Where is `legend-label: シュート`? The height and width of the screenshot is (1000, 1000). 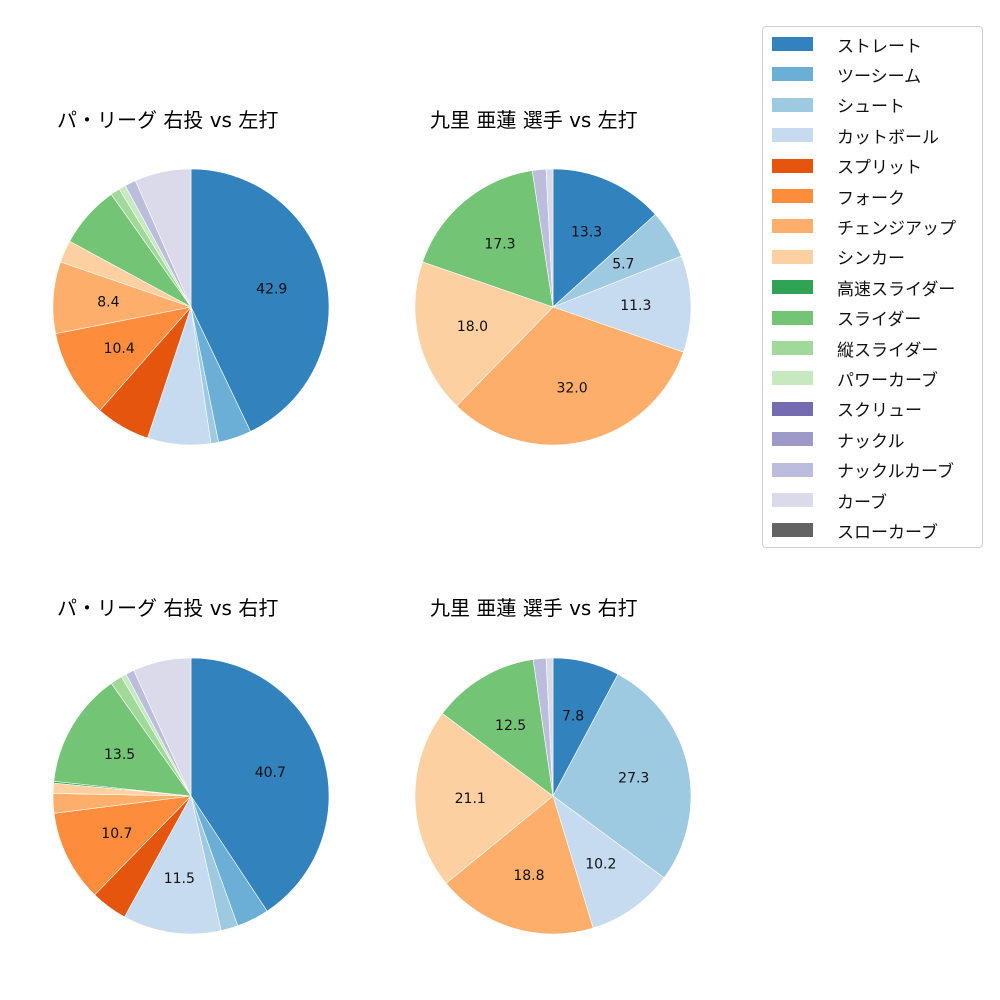 legend-label: シュート is located at coordinates (871, 107).